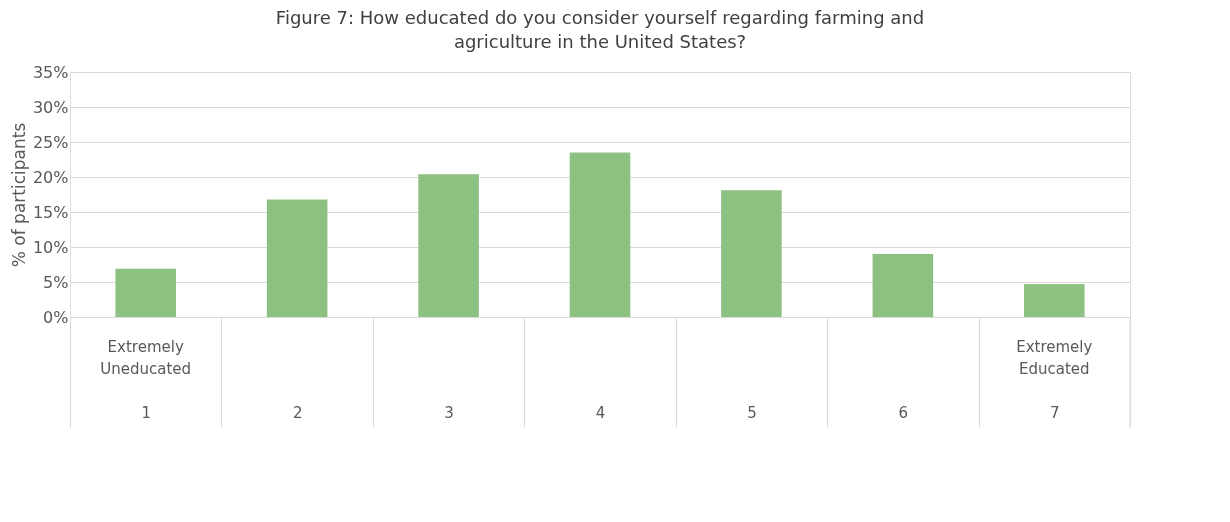  I want to click on x-tick-label: 4, so click(600, 412).